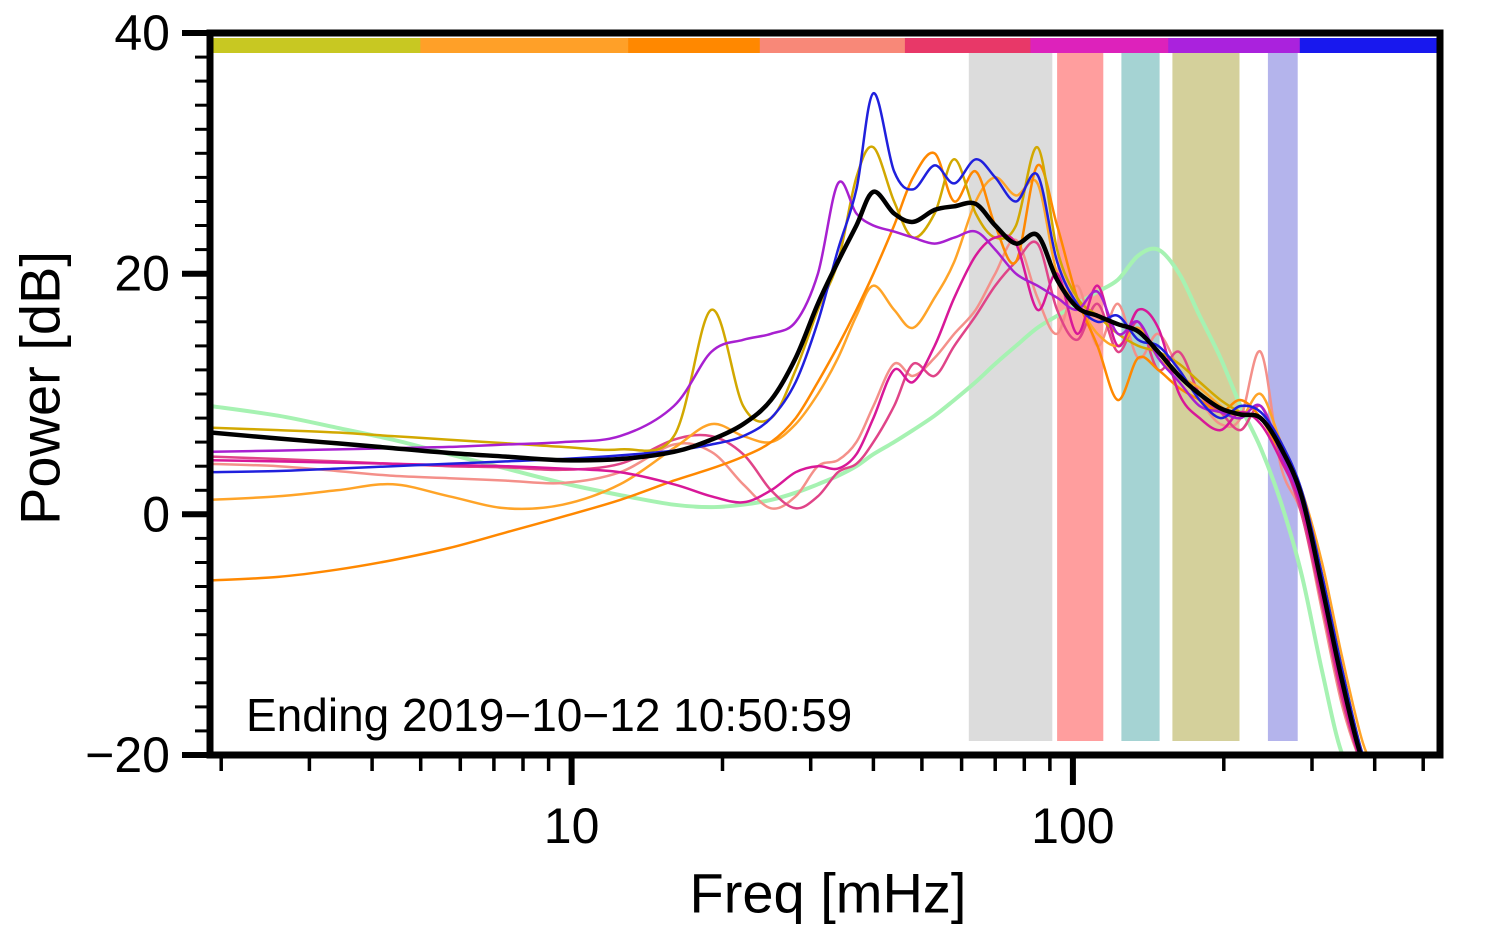 This screenshot has height=952, width=1494. What do you see at coordinates (1010, 397) in the screenshot?
I see `band-gray` at bounding box center [1010, 397].